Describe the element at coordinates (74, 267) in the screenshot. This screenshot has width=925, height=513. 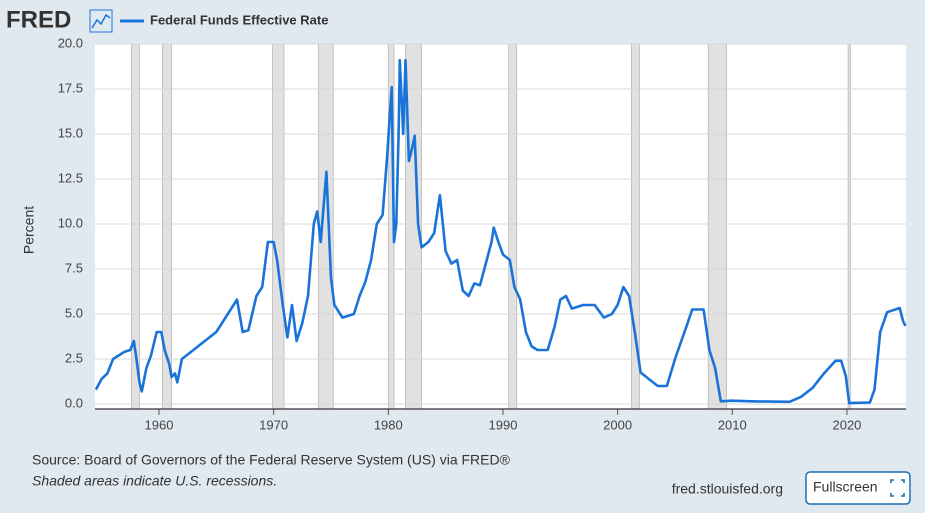
I see `y-tick-label: 7.5` at that location.